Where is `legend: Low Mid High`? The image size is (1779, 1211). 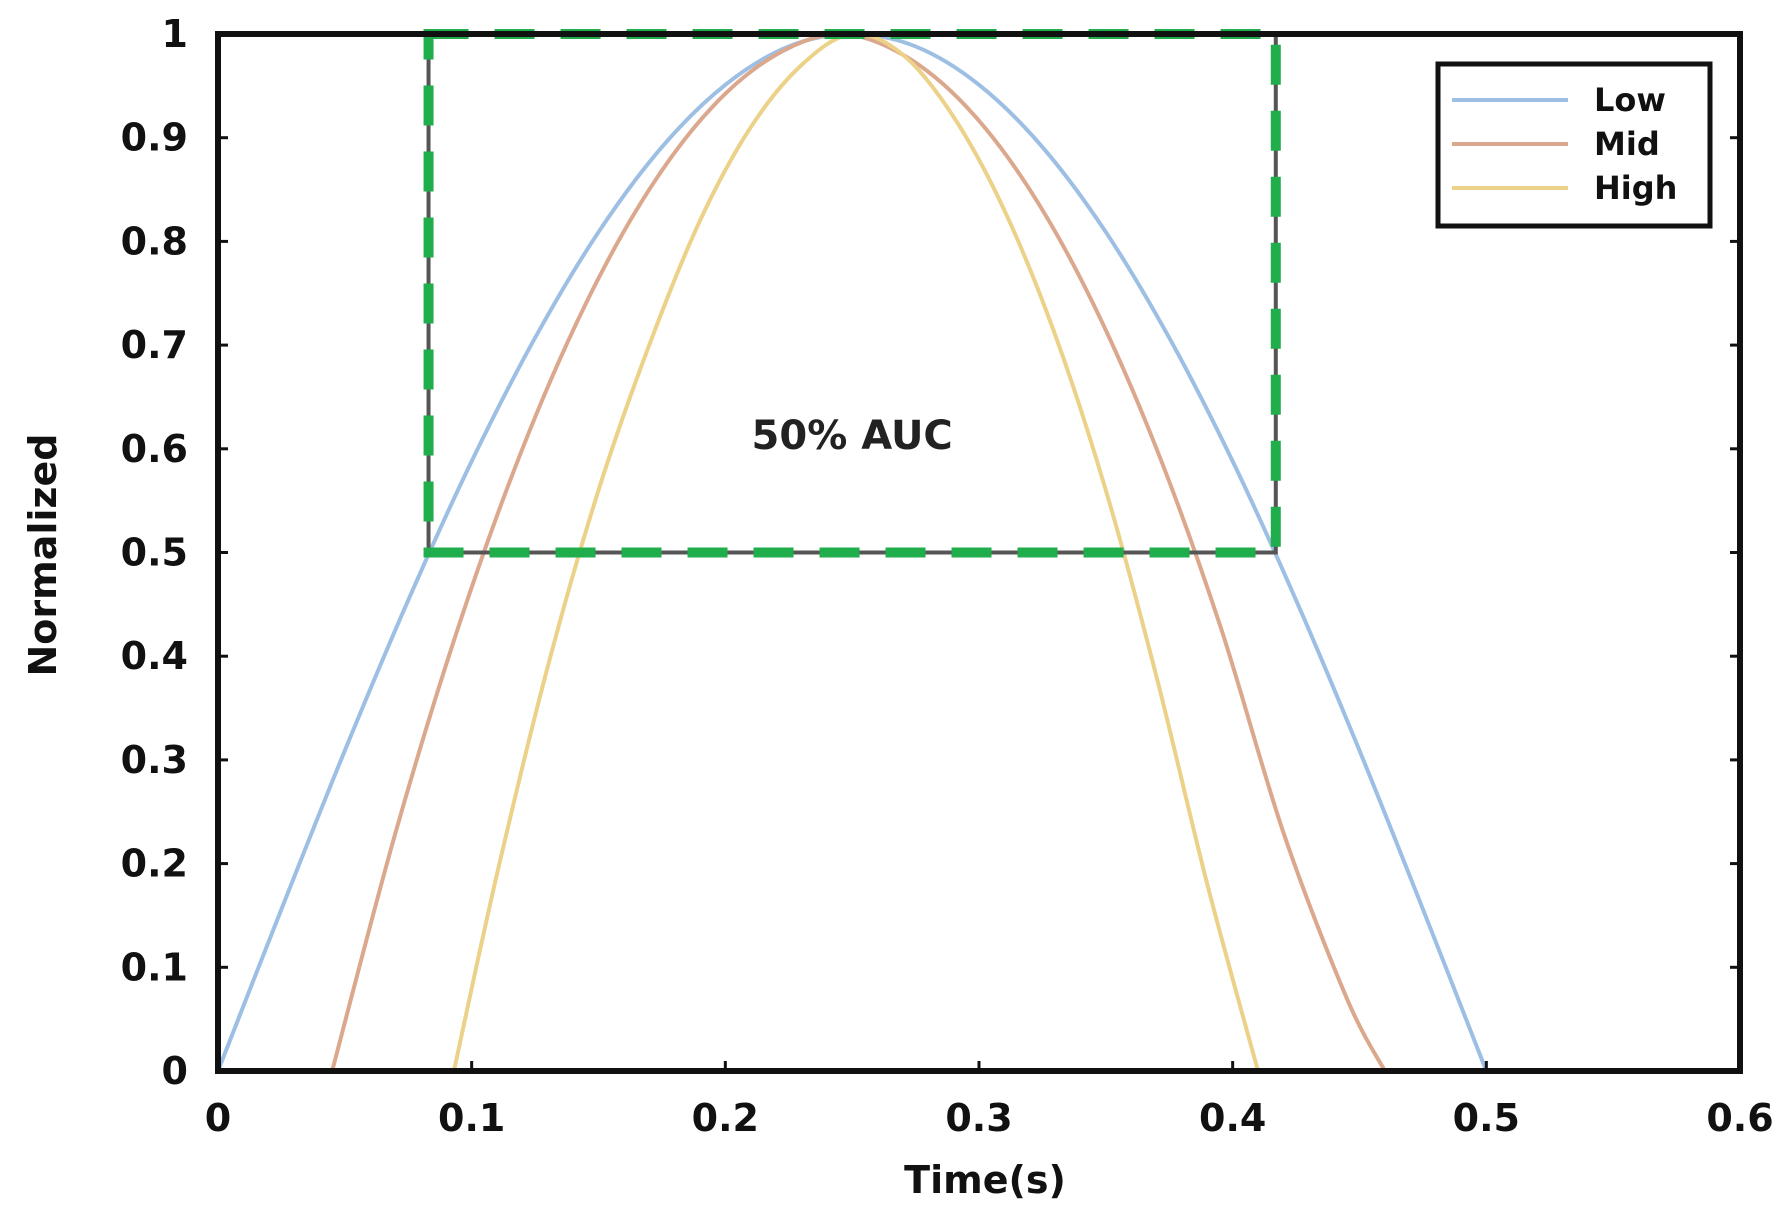
legend: Low Mid High is located at coordinates (1574, 145).